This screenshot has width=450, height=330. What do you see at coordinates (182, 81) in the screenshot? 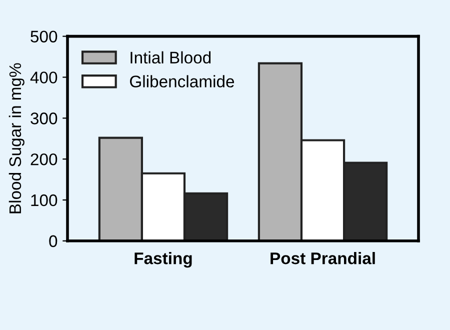
I see `legend-label: Glibenclamide` at bounding box center [182, 81].